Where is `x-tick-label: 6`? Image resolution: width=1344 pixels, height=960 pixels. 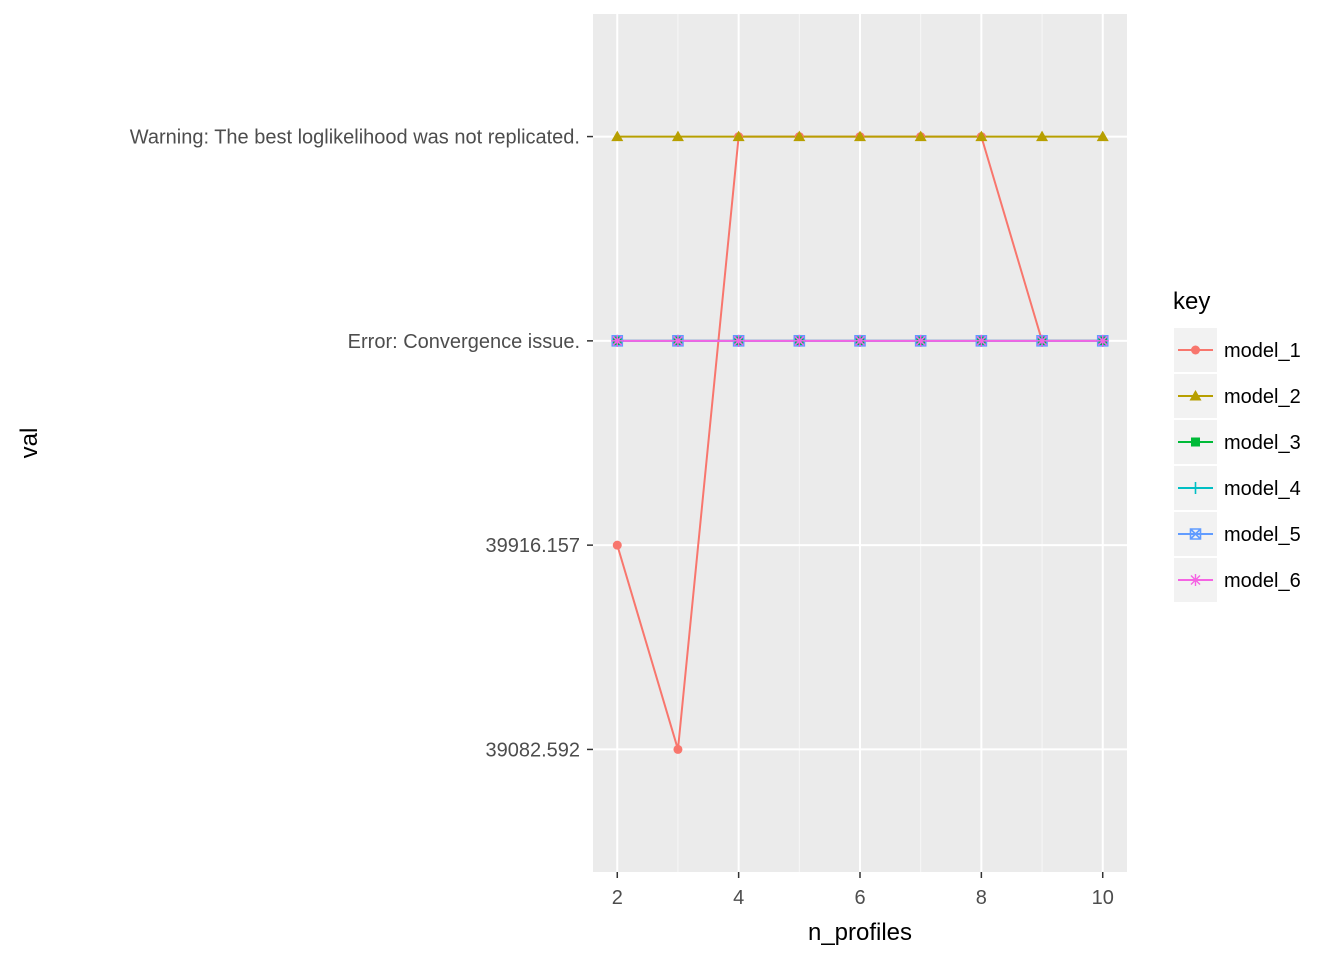
x-tick-label: 6 is located at coordinates (859, 898).